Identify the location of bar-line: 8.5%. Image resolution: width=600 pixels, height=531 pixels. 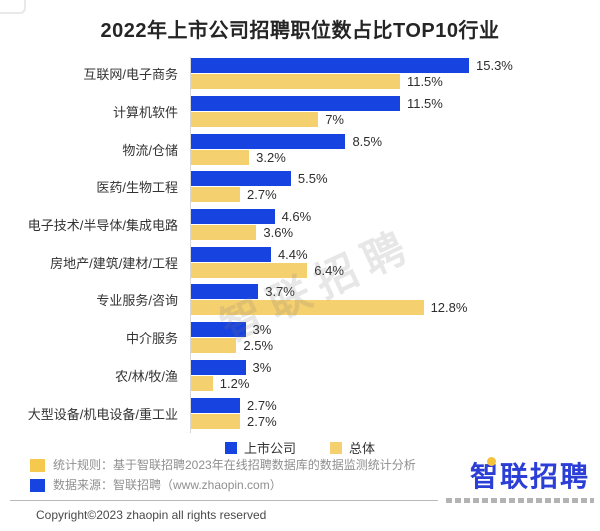
(395, 141).